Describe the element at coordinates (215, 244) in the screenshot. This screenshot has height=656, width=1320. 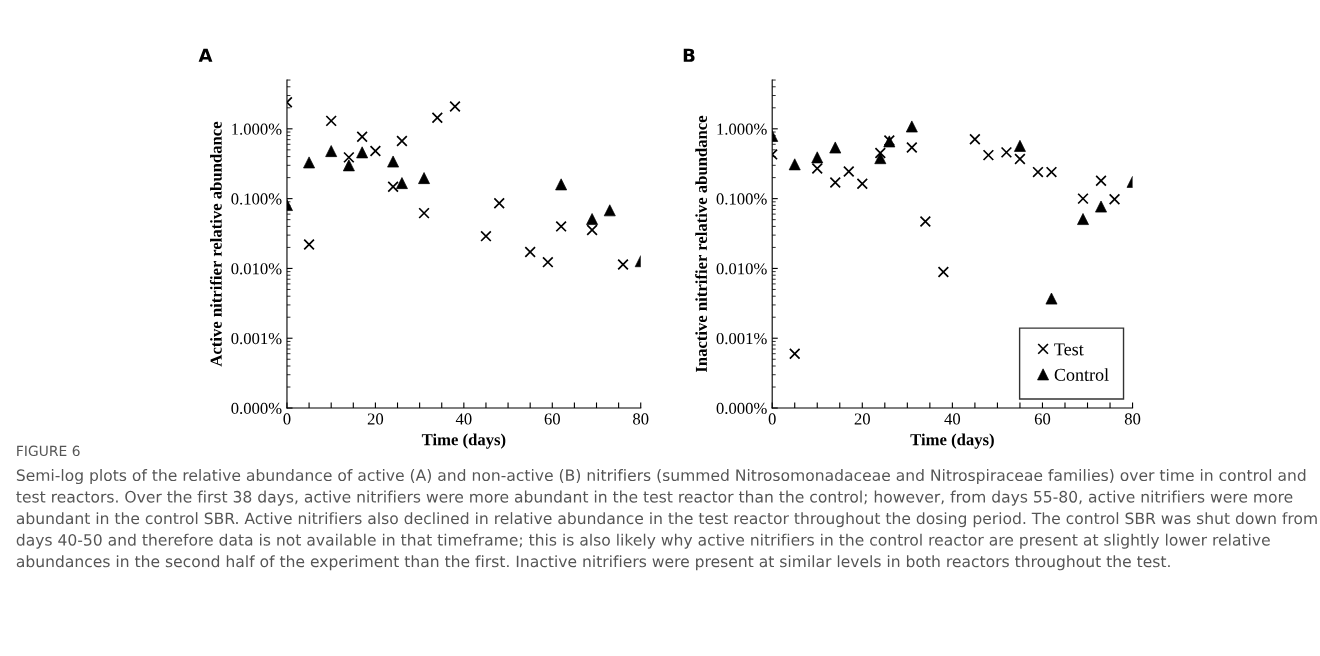
I see `y-axis-title: Active nitrifier relative abundance` at that location.